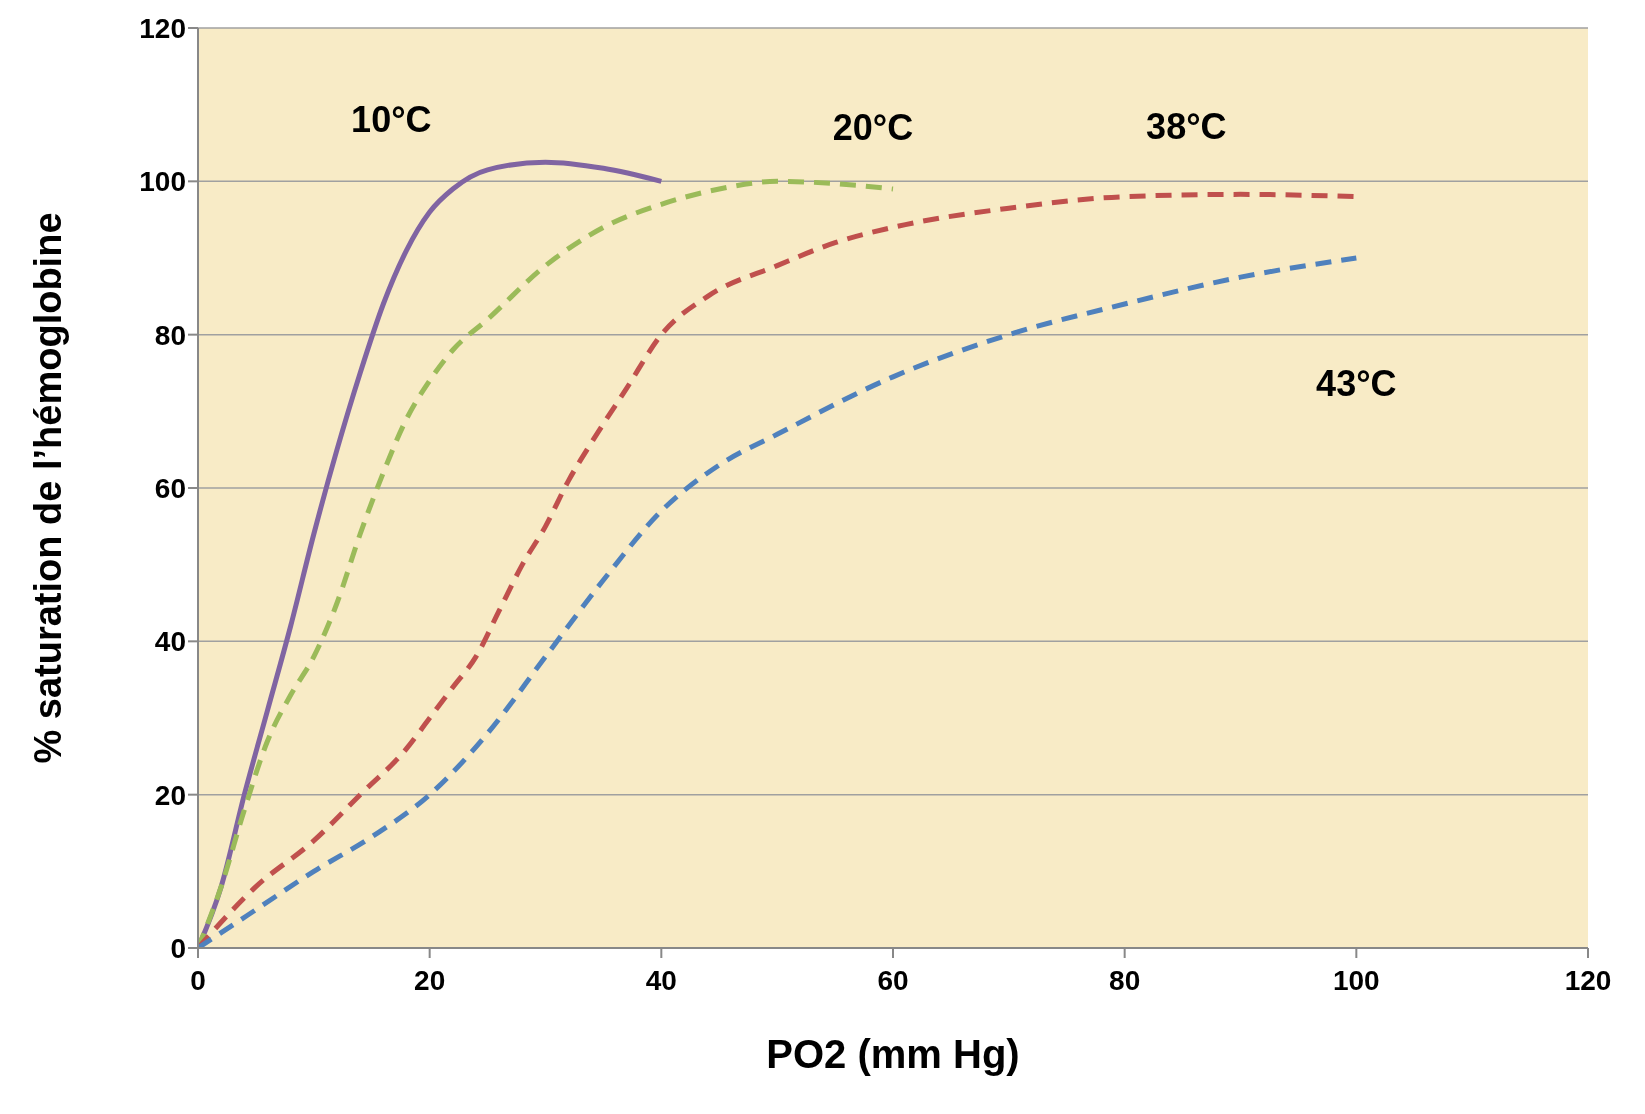  Describe the element at coordinates (162, 182) in the screenshot. I see `y-tick-label: 100` at that location.